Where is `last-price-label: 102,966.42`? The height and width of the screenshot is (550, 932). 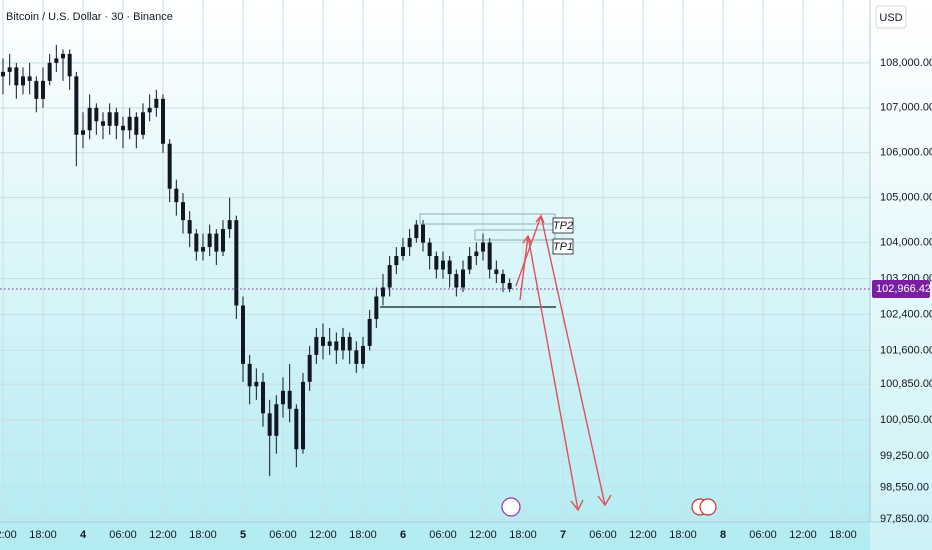
last-price-label: 102,966.42 is located at coordinates (903, 289).